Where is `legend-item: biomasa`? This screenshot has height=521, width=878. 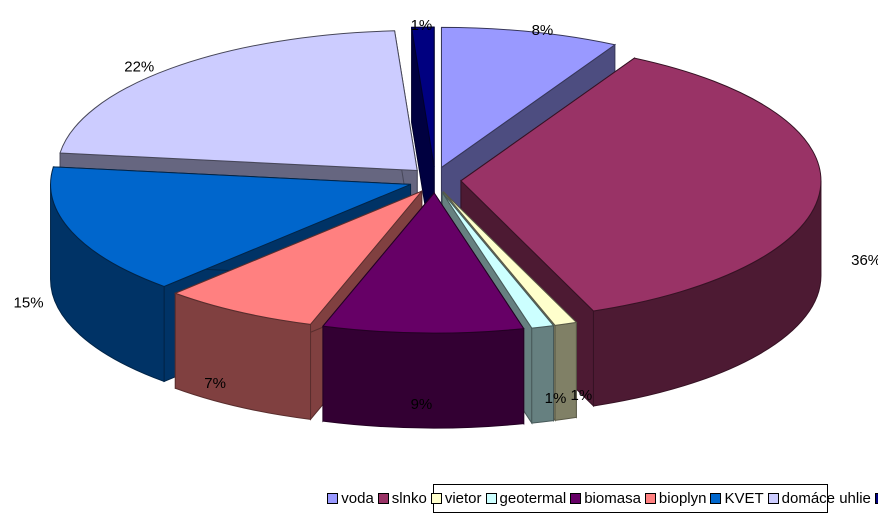 legend-item: biomasa is located at coordinates (605, 498).